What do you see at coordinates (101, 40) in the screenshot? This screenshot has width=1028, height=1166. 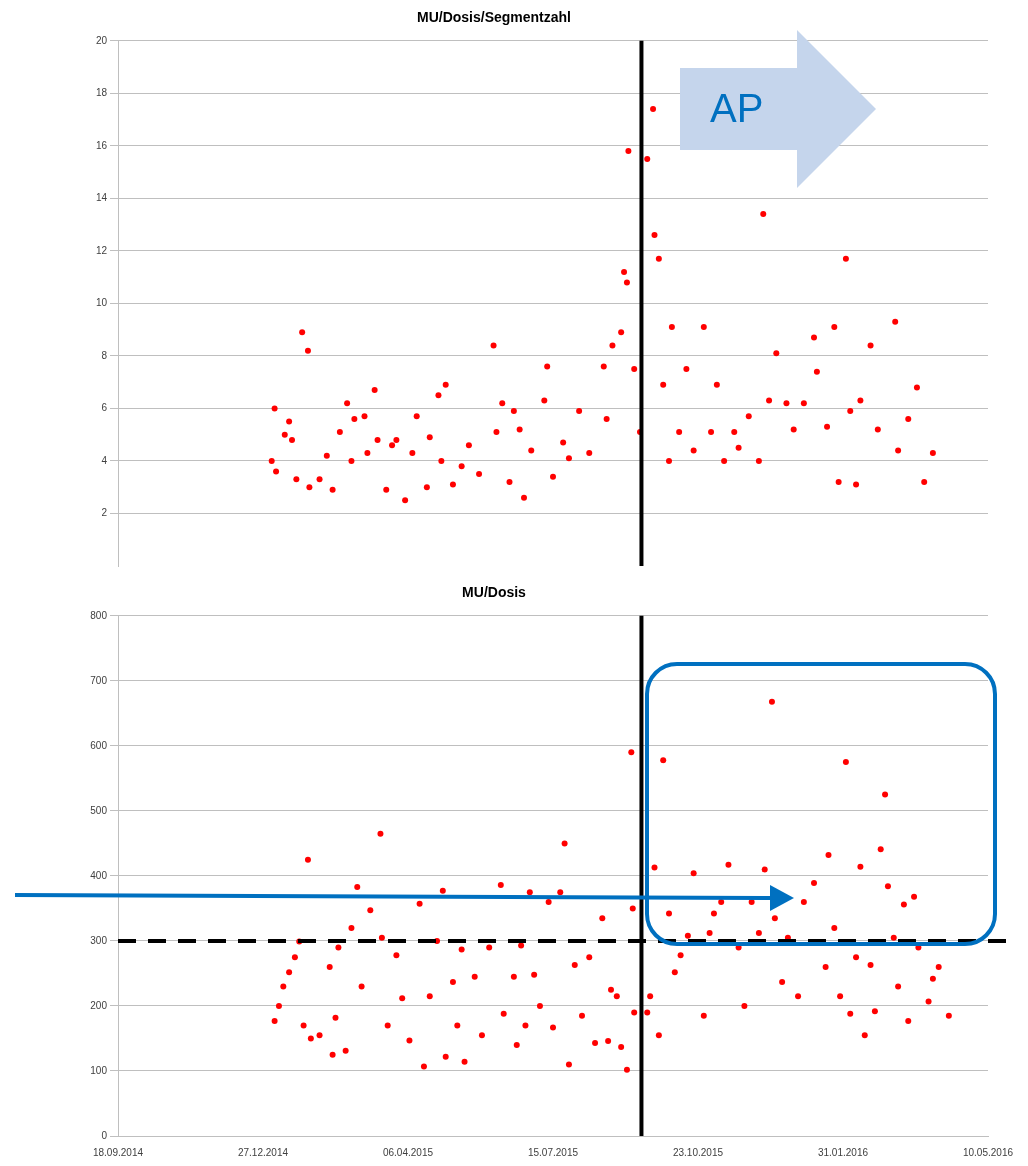 I see `y-tick-label: 20` at bounding box center [101, 40].